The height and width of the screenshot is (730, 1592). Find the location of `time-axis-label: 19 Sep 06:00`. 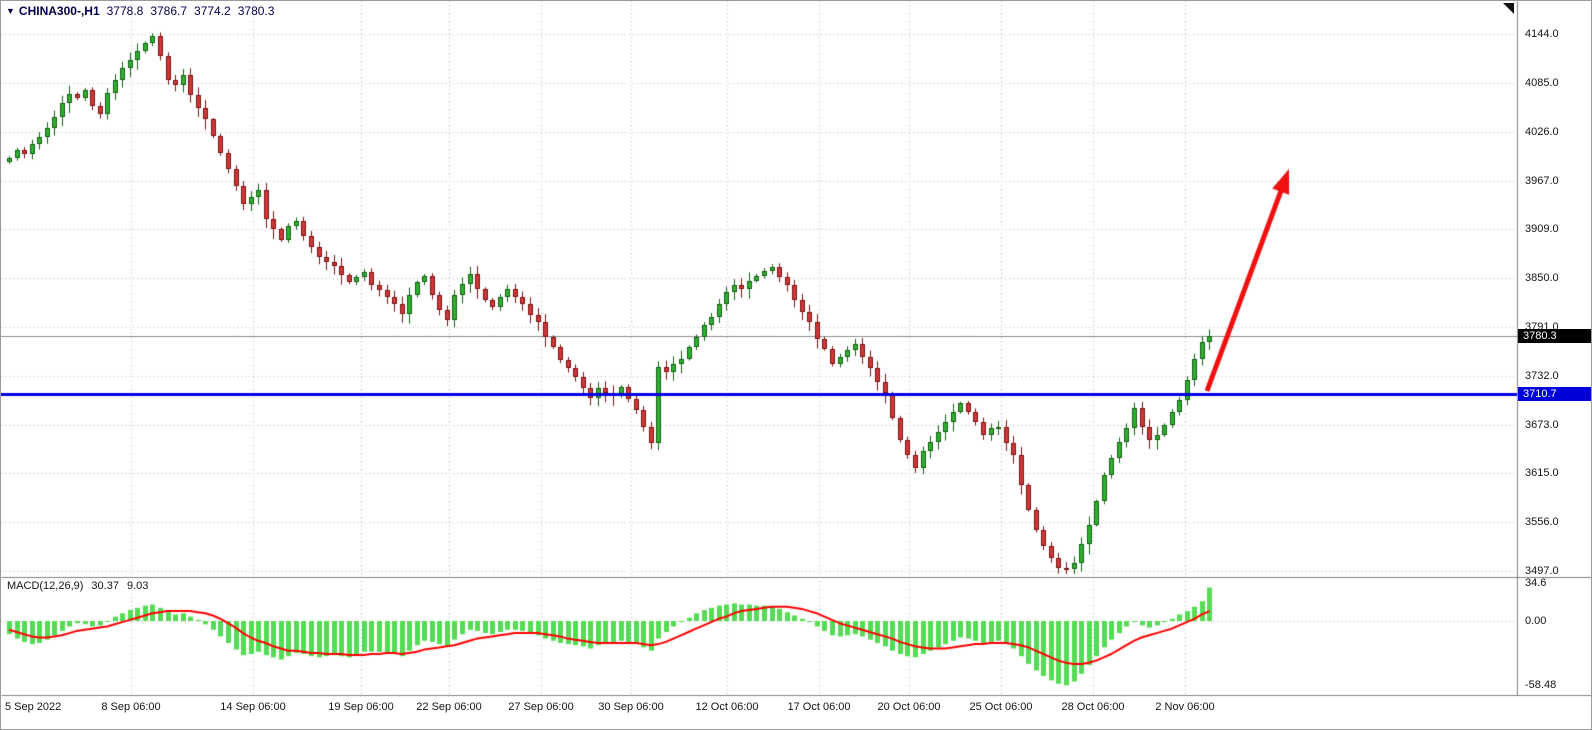

time-axis-label: 19 Sep 06:00 is located at coordinates (361, 707).